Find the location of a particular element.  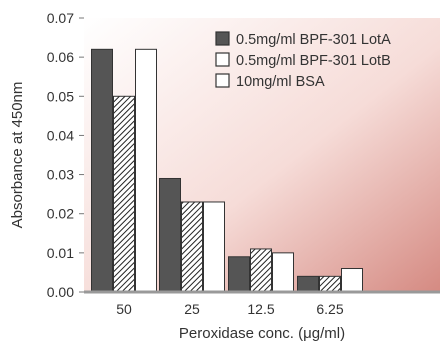

legend-label: 0.5mg/ml BPF-301 LotA is located at coordinates (313, 40).